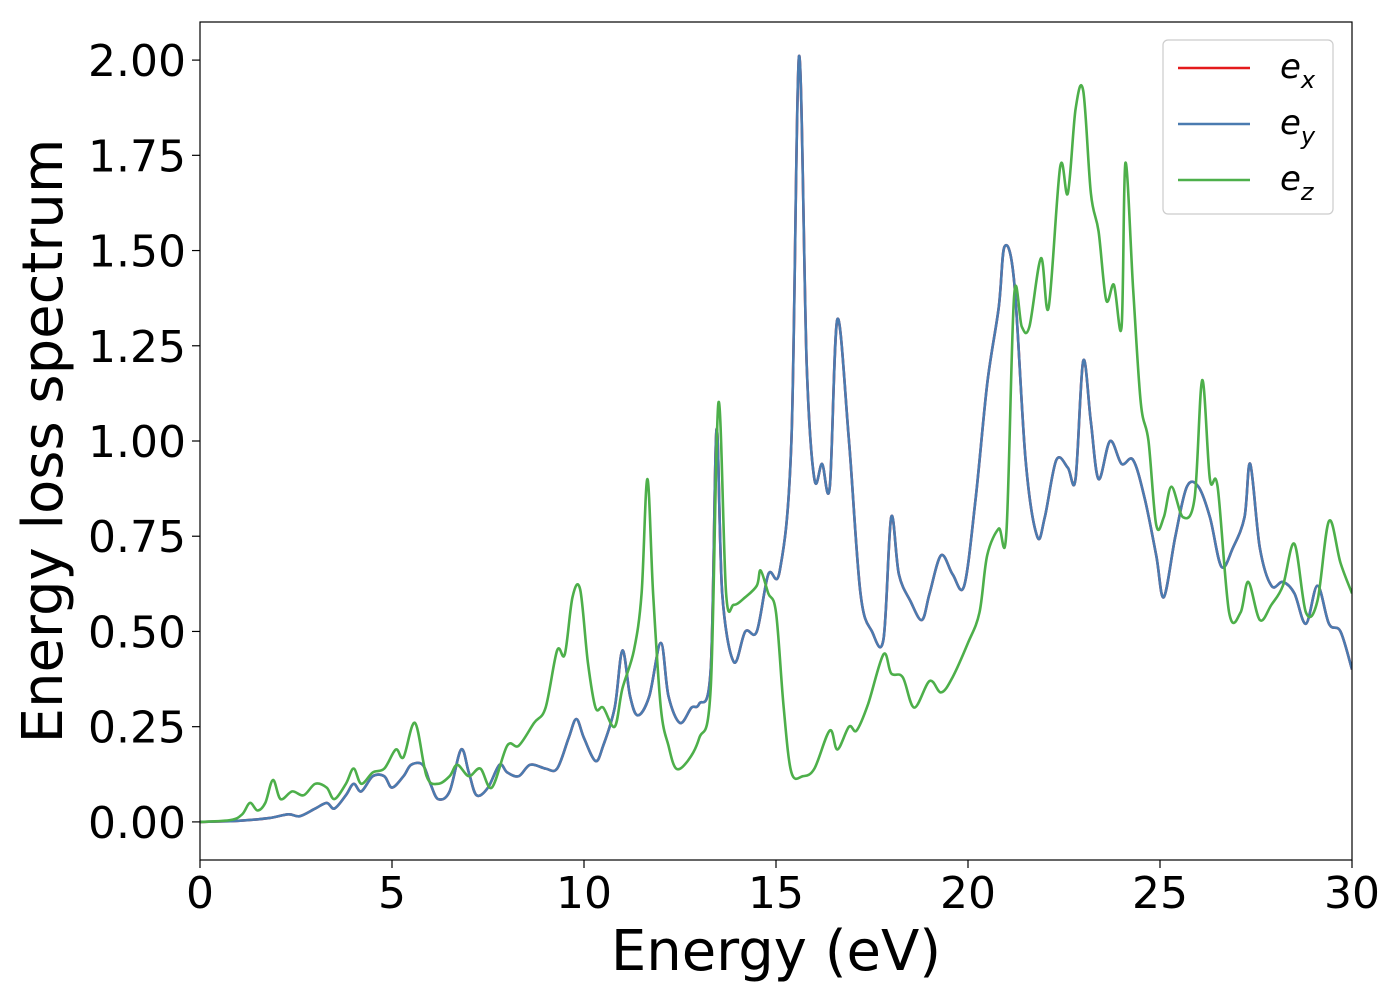 Image resolution: width=1400 pixels, height=1000 pixels. Describe the element at coordinates (200, 893) in the screenshot. I see `x-tick-label: 0` at that location.